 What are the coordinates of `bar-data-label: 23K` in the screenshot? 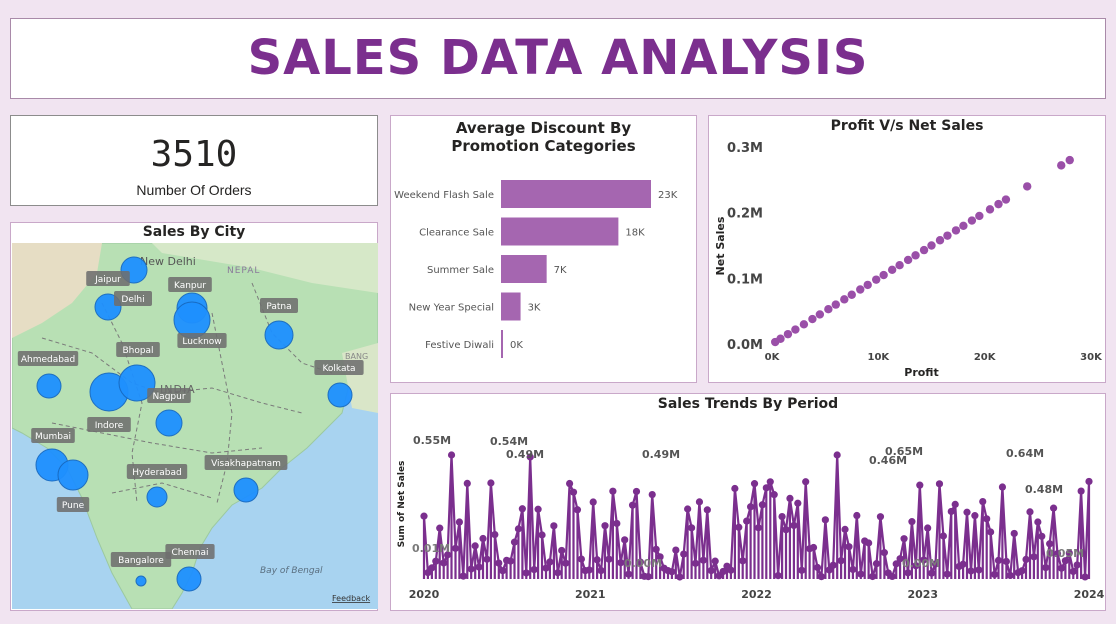 It's located at (668, 195).